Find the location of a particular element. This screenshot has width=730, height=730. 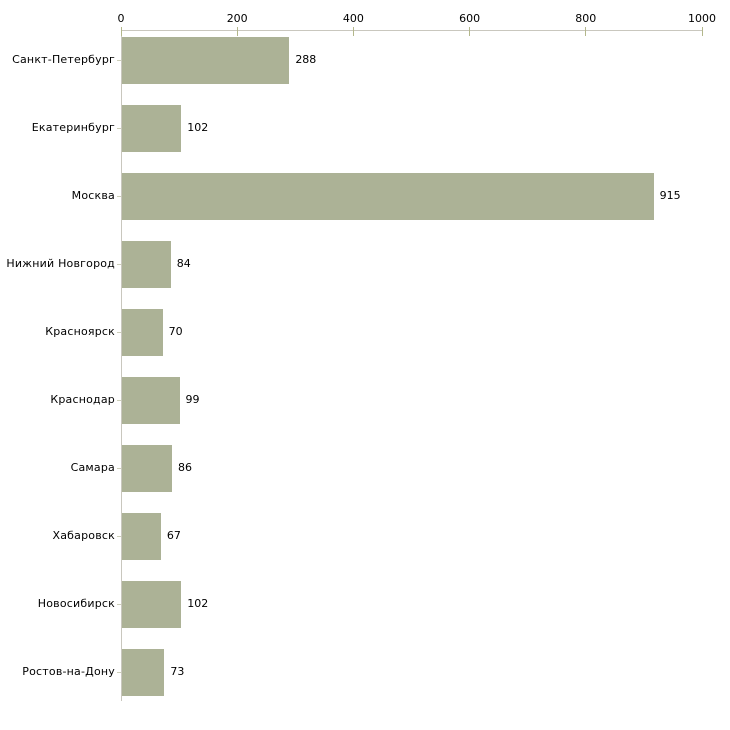

bar-value-label: 73 is located at coordinates (177, 671).